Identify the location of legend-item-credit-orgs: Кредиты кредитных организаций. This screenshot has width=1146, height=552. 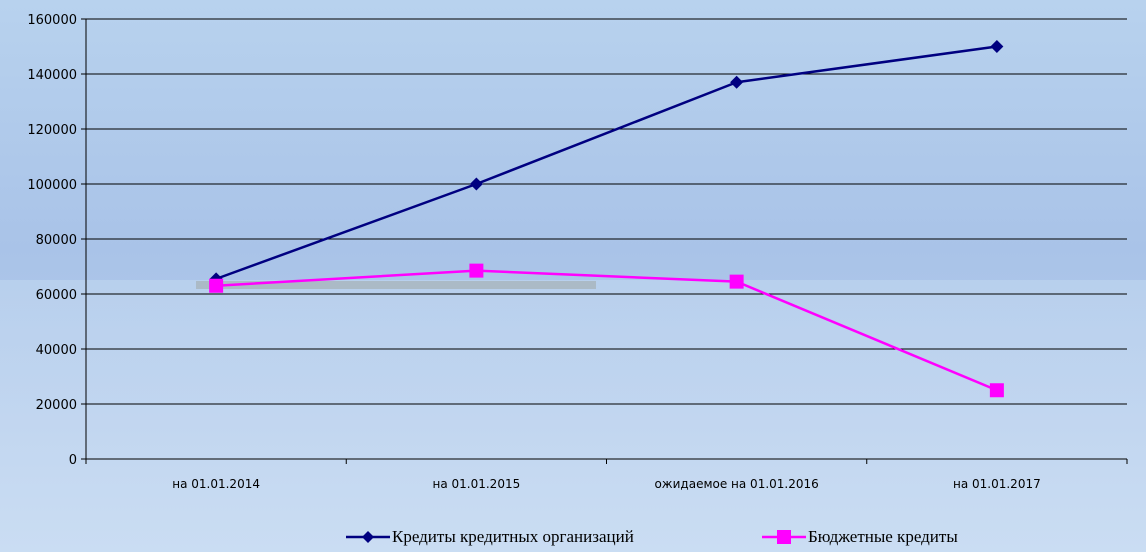
(490, 537).